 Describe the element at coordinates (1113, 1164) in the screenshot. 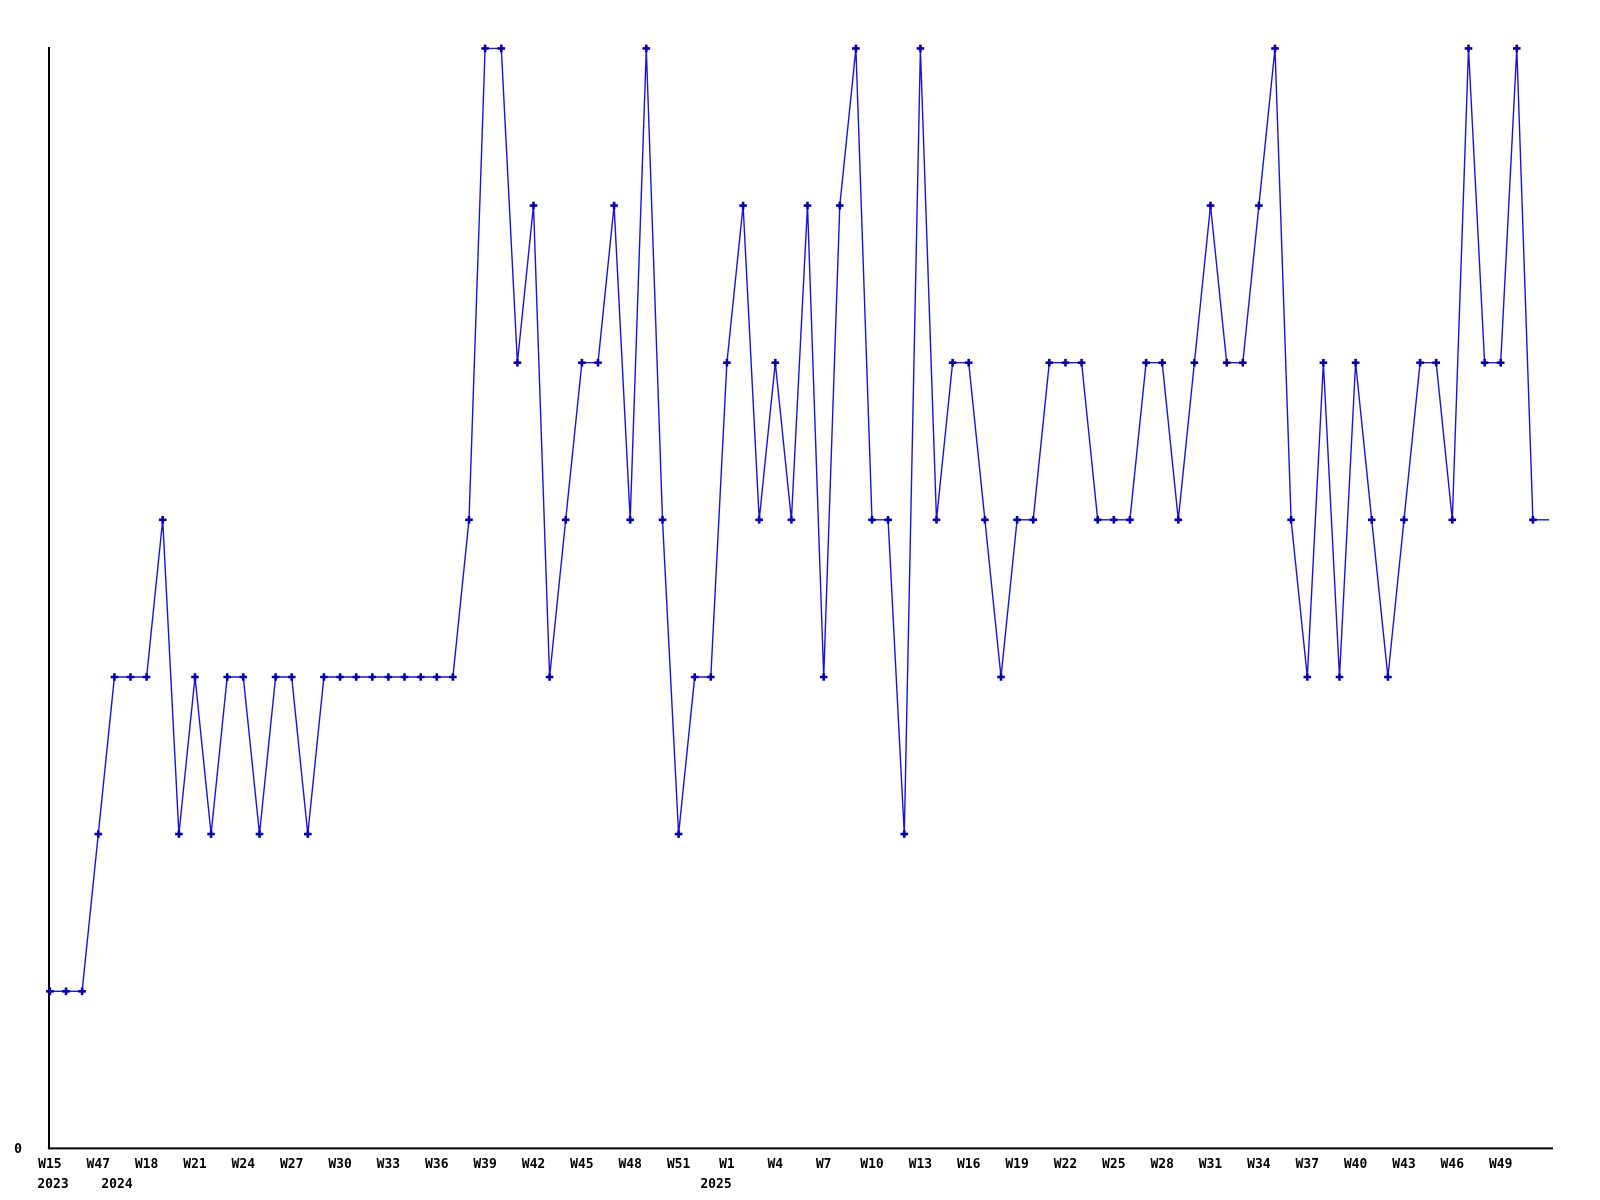

I see `x-axis-tick-label: W25` at that location.